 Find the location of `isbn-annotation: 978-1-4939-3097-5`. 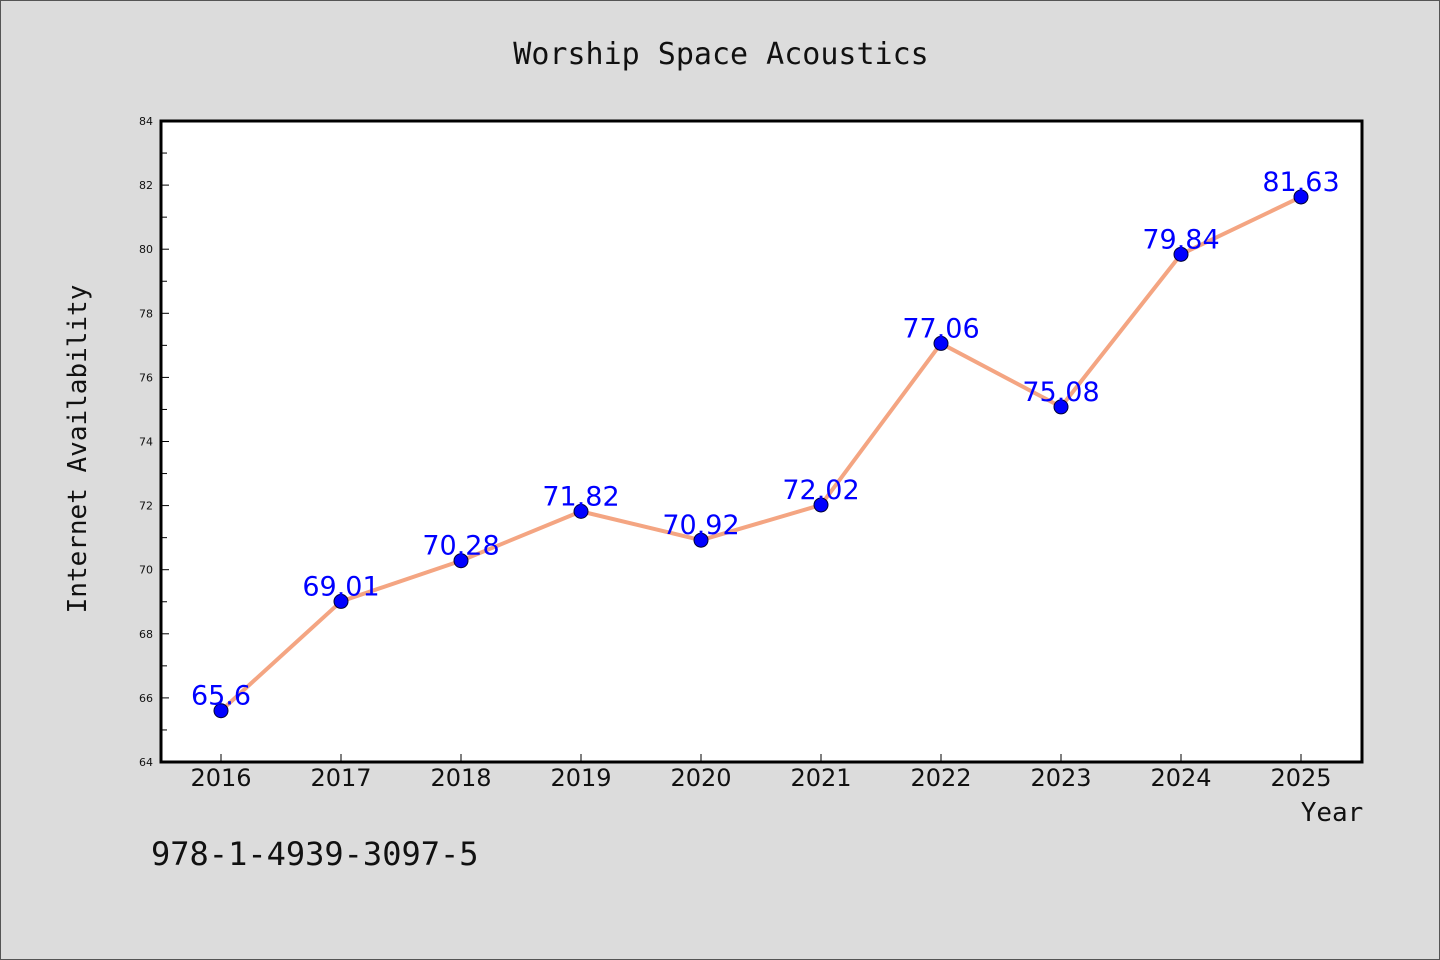

isbn-annotation: 978-1-4939-3097-5 is located at coordinates (315, 854).